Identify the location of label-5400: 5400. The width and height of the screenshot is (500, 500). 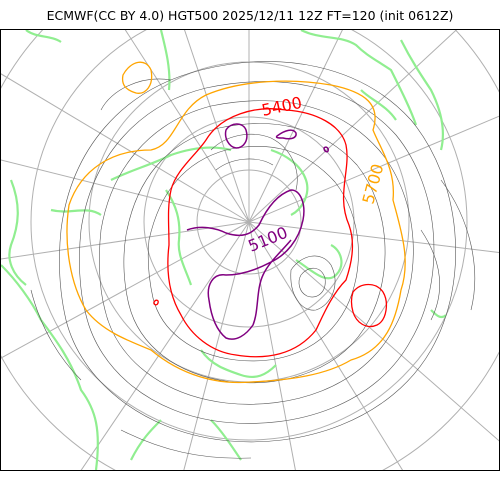
(282, 106).